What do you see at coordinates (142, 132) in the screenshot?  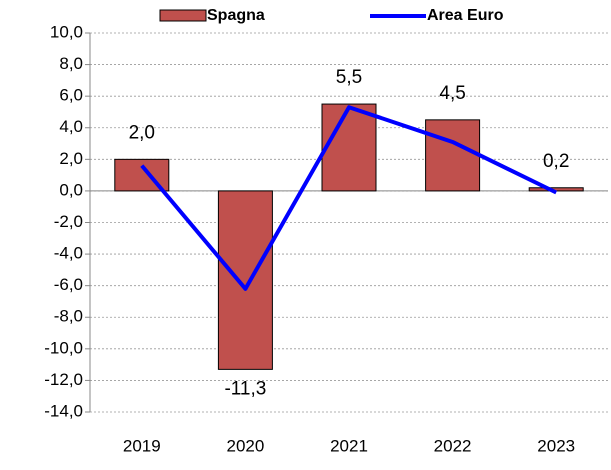 I see `data-label: 2,0` at bounding box center [142, 132].